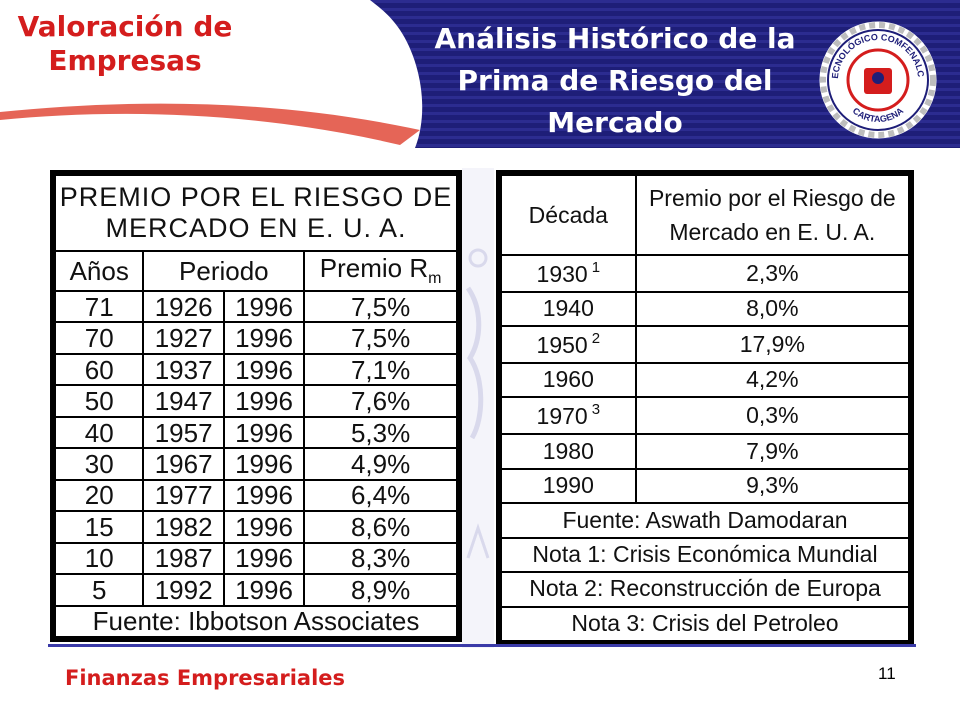 The height and width of the screenshot is (720, 960). I want to click on premium-cell: 7,6%, so click(380, 401).